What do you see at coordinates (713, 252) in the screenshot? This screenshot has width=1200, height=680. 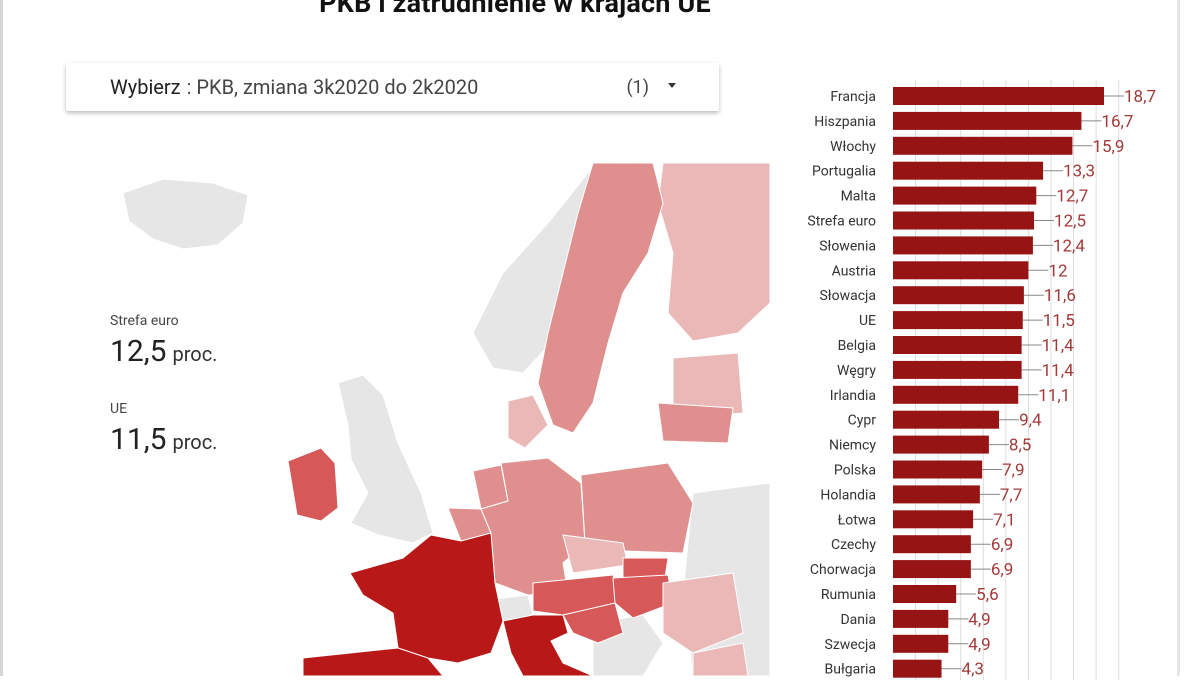 I see `map-finland` at bounding box center [713, 252].